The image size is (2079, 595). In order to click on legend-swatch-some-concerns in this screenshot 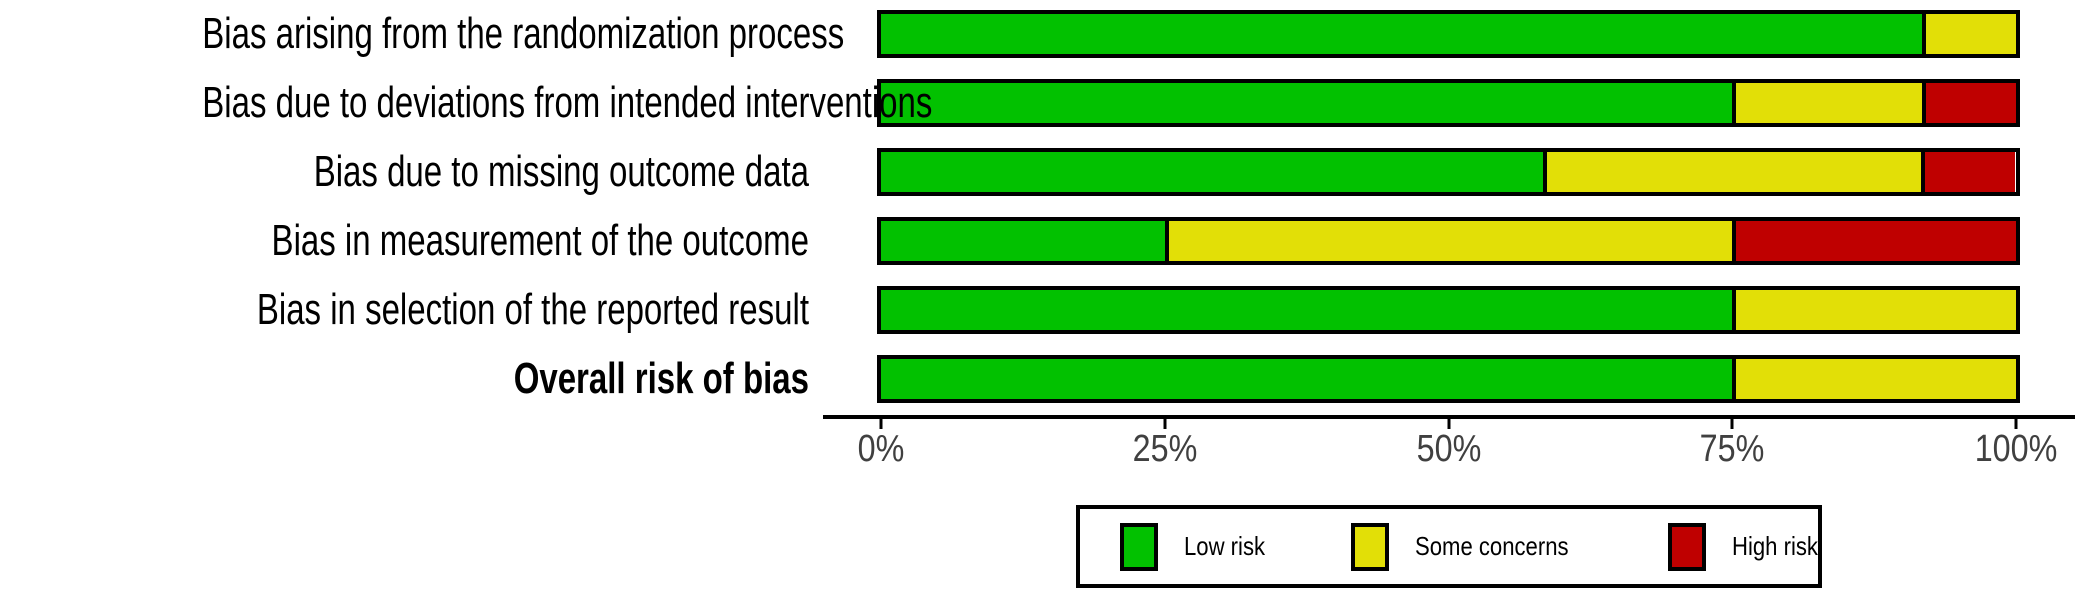, I will do `click(1370, 546)`.